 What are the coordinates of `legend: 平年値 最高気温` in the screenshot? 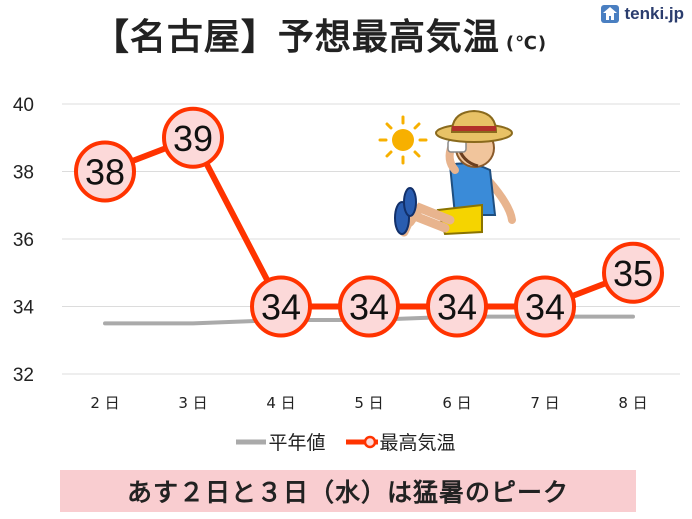 It's located at (346, 441).